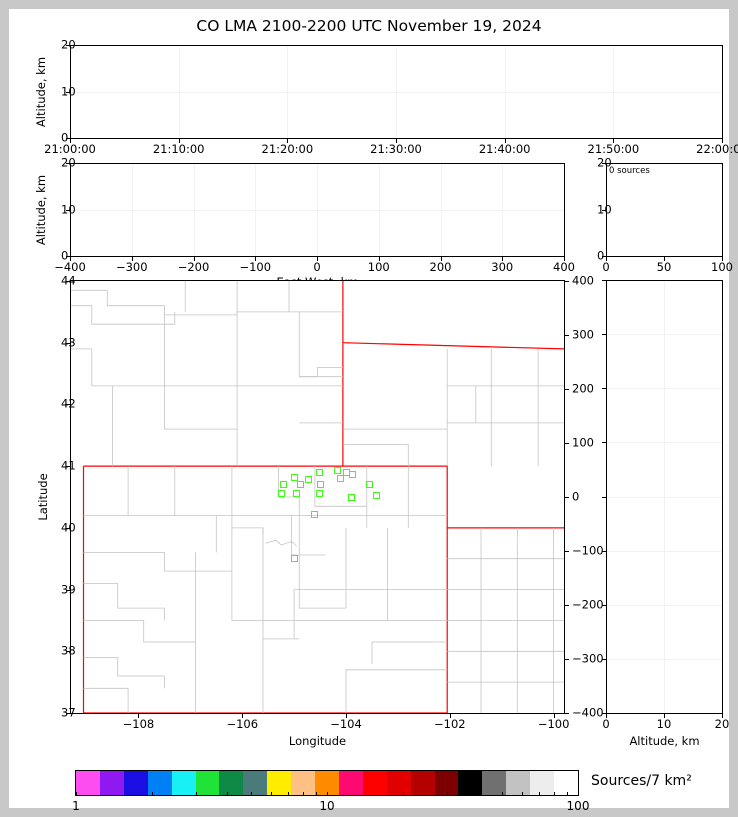 The image size is (738, 817). Describe the element at coordinates (76, 806) in the screenshot. I see `colorbar-tick-label: 1` at that location.